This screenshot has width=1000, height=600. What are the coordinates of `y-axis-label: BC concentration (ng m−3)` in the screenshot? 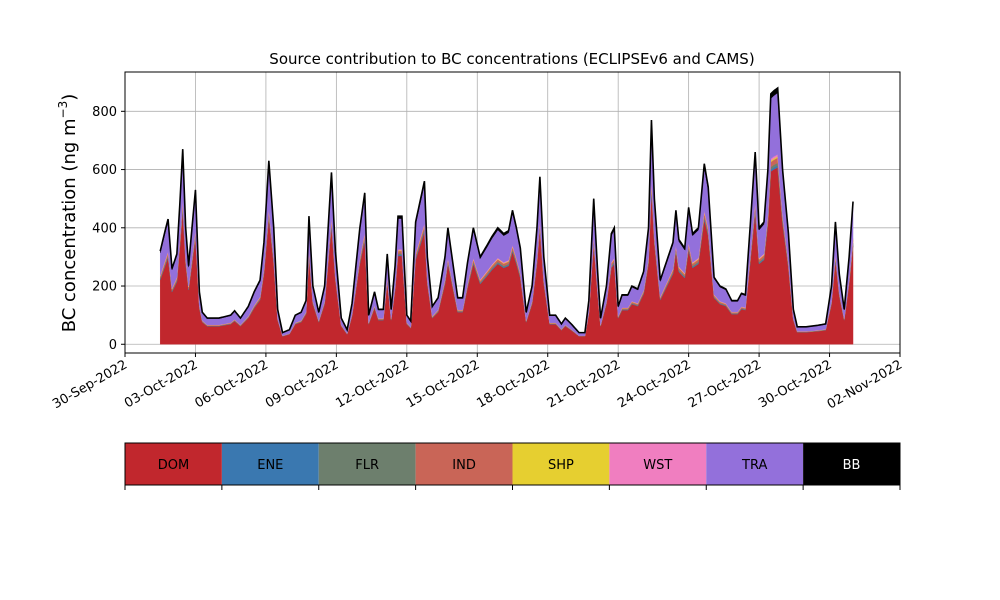 It's located at (68, 213).